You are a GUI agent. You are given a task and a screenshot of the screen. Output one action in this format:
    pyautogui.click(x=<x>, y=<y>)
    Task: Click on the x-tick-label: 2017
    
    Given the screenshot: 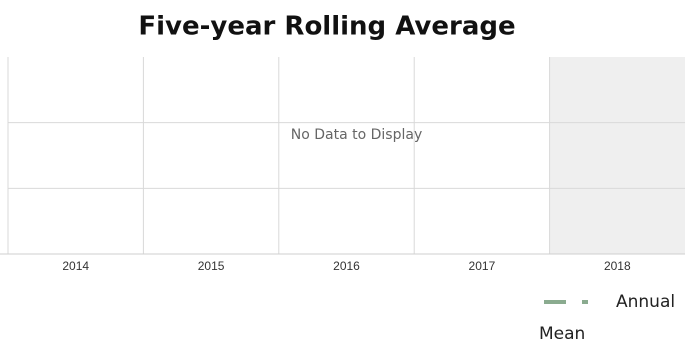 What is the action you would take?
    pyautogui.click(x=482, y=266)
    